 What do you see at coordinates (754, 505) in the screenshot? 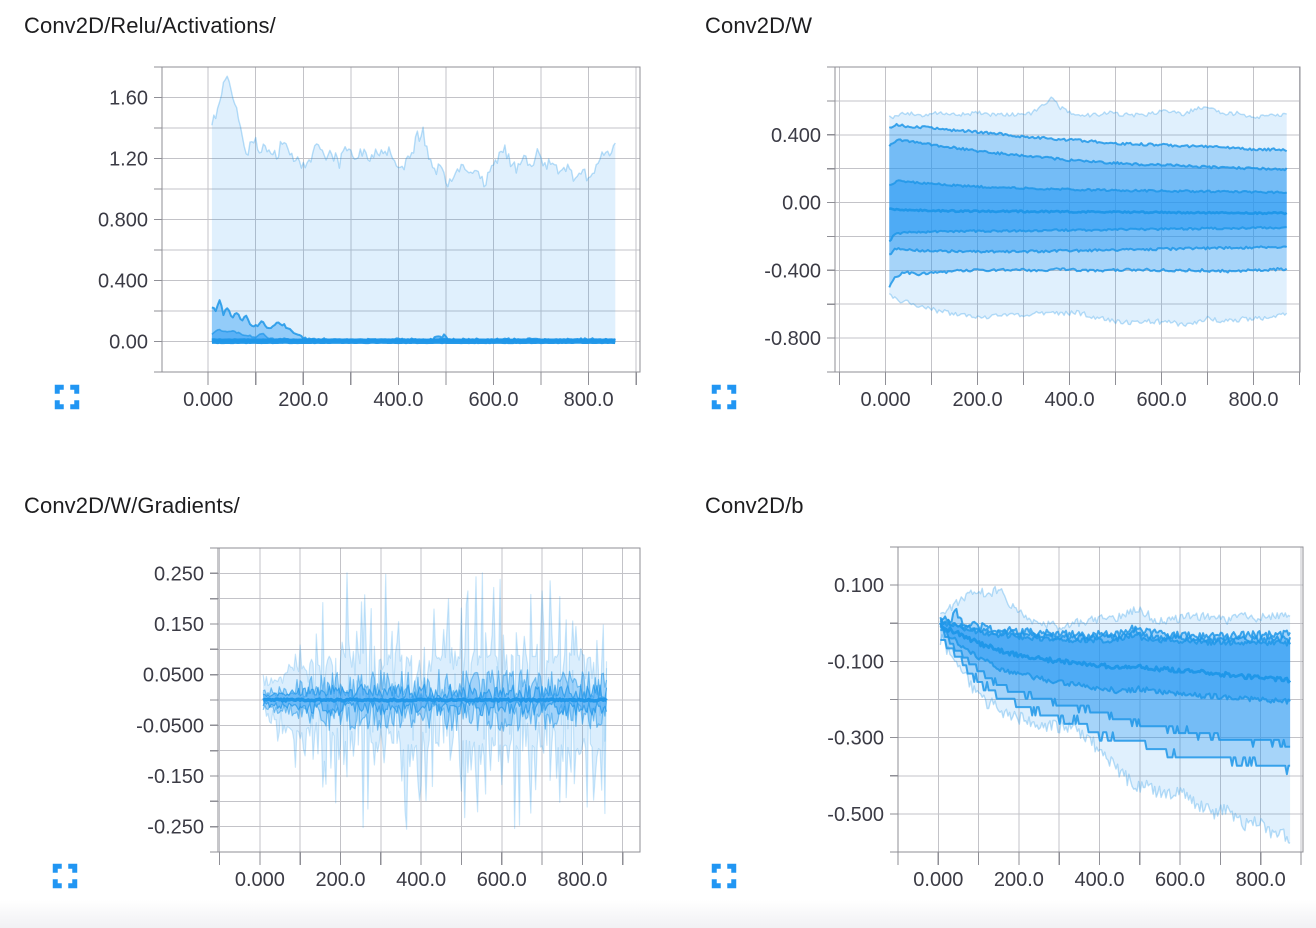
I see `chart-title: Conv2D/b` at bounding box center [754, 505].